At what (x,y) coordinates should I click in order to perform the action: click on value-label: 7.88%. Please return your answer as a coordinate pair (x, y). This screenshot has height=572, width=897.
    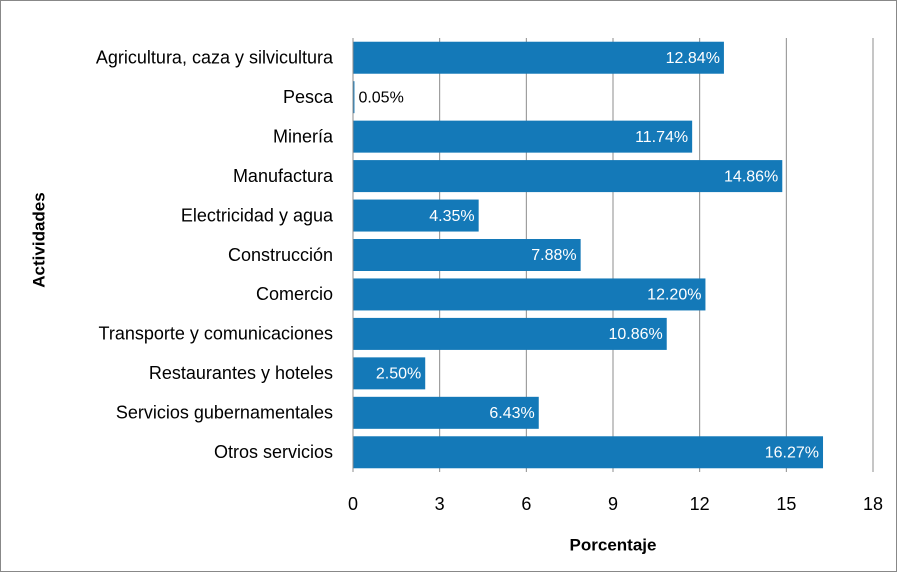
    Looking at the image, I should click on (553, 255).